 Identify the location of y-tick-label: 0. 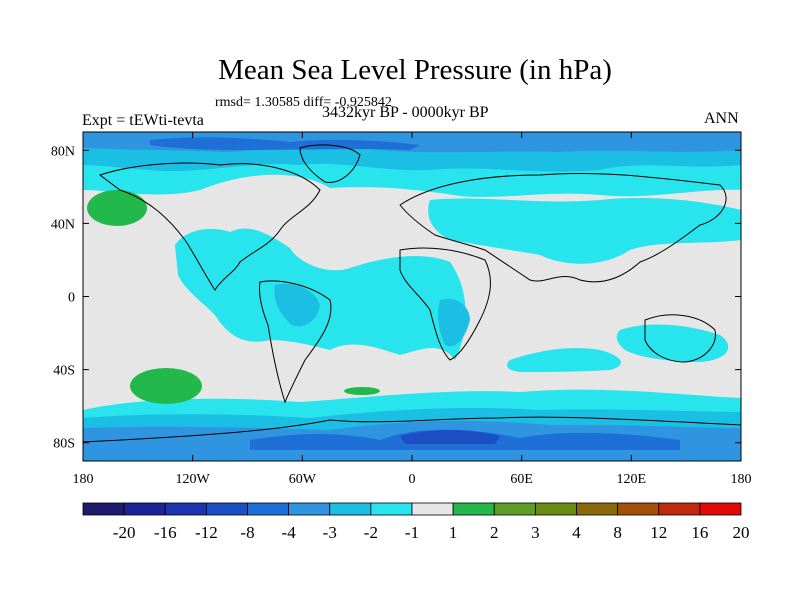
(71, 298).